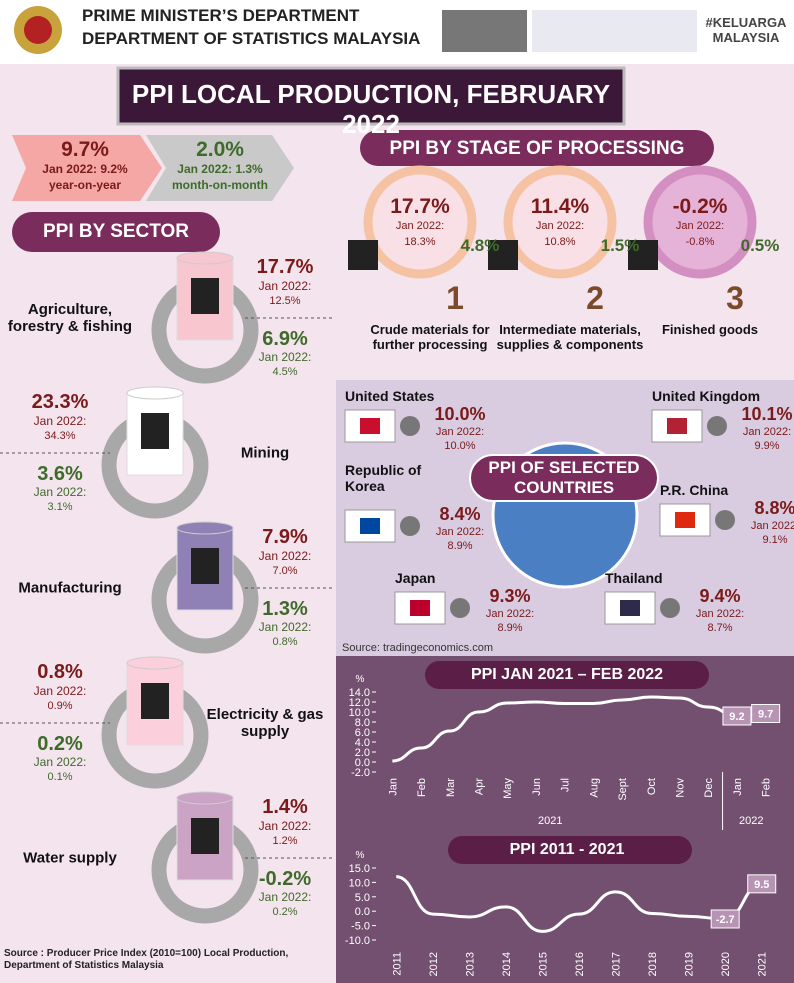  Describe the element at coordinates (565, 515) in the screenshot. I see `globe-rim` at that location.